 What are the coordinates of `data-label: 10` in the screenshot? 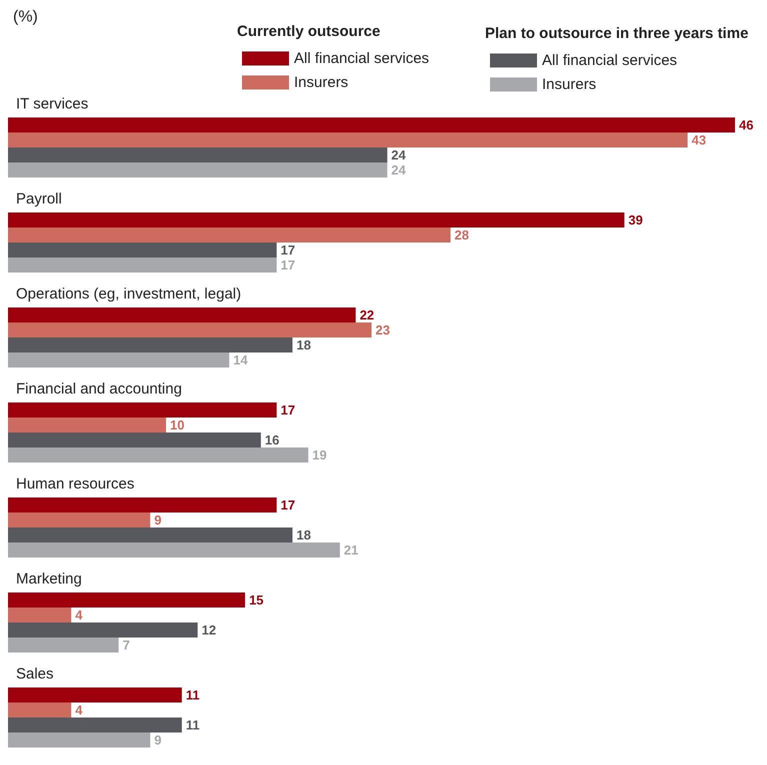 It's located at (177, 425).